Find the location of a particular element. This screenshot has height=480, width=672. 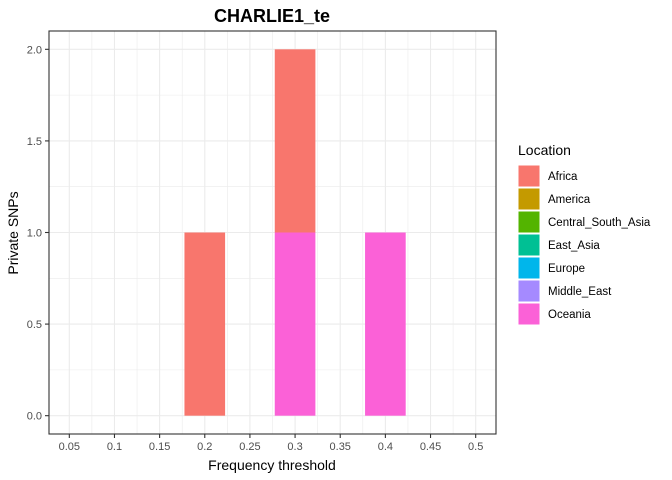

legend-item-europe: Europe is located at coordinates (551, 268).